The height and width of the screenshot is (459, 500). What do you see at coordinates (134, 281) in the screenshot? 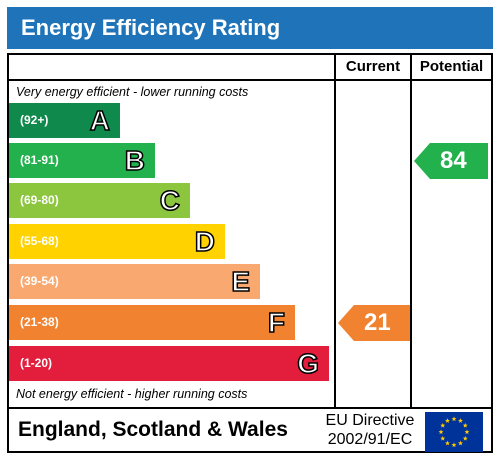
I see `band-e: (39-54) E` at bounding box center [134, 281].